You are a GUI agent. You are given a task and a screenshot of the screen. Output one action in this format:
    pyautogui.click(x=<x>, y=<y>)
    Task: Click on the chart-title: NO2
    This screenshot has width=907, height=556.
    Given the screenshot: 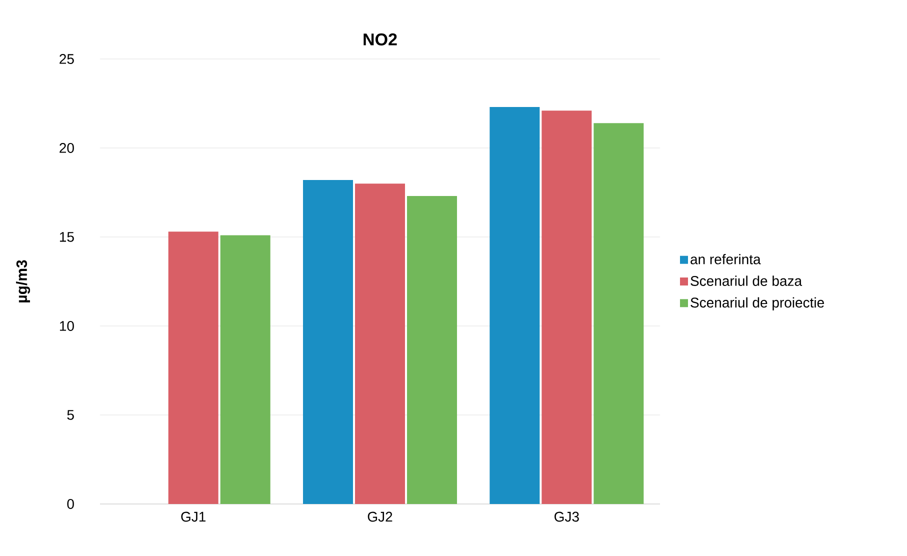 What is the action you would take?
    pyautogui.click(x=380, y=39)
    